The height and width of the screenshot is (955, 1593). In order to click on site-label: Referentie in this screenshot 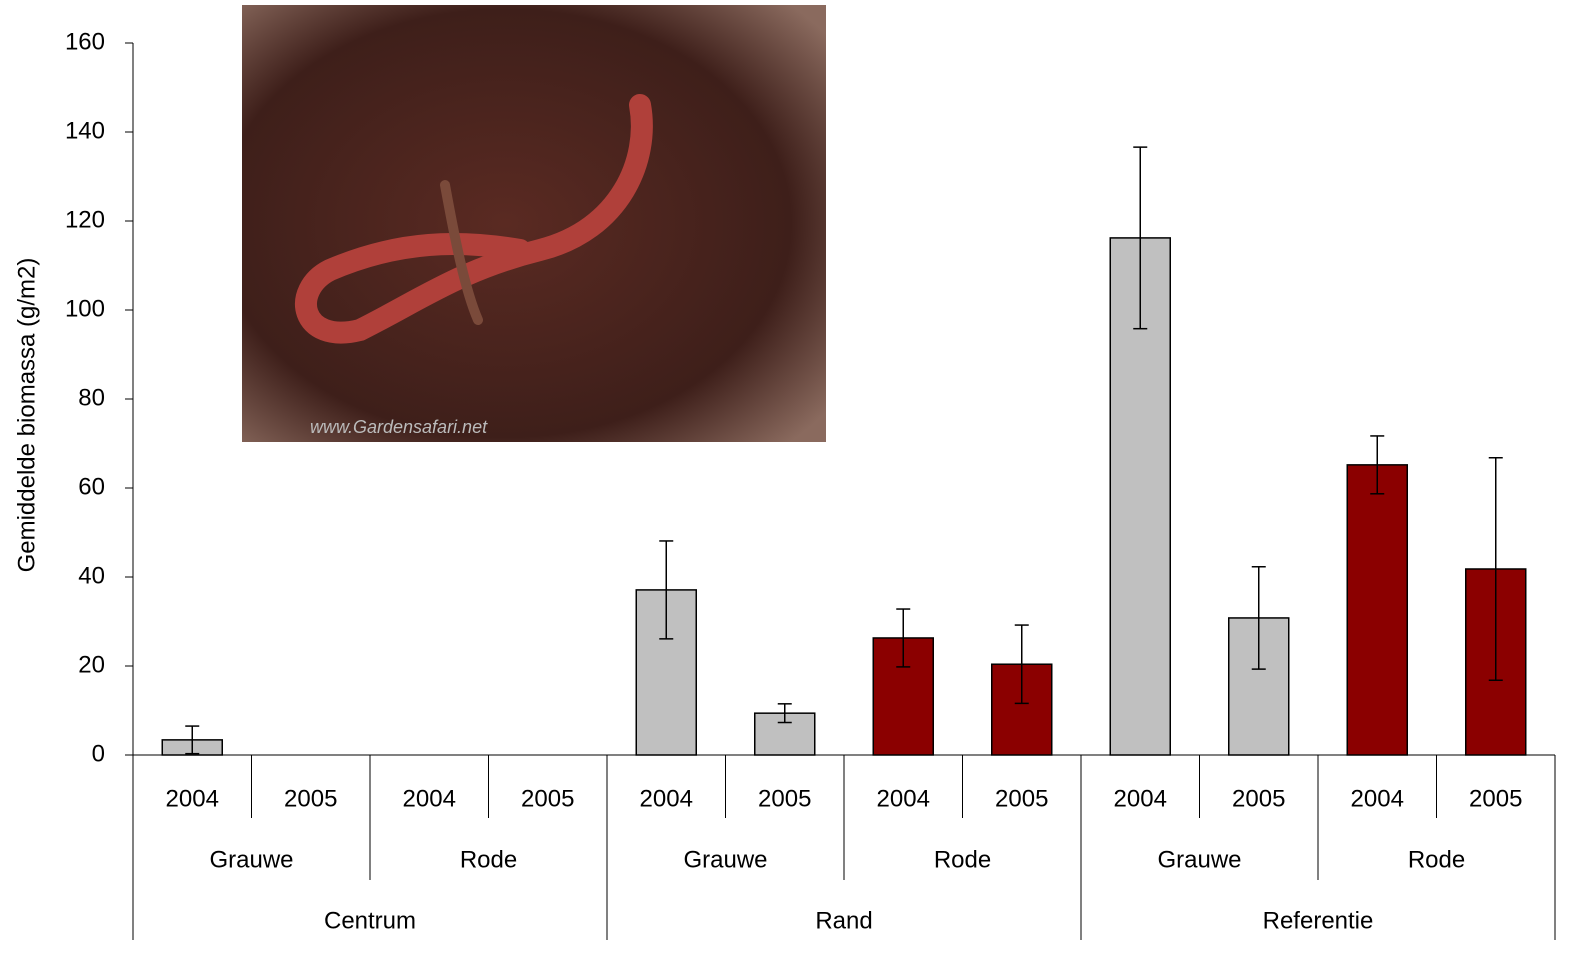, I will do `click(1318, 920)`.